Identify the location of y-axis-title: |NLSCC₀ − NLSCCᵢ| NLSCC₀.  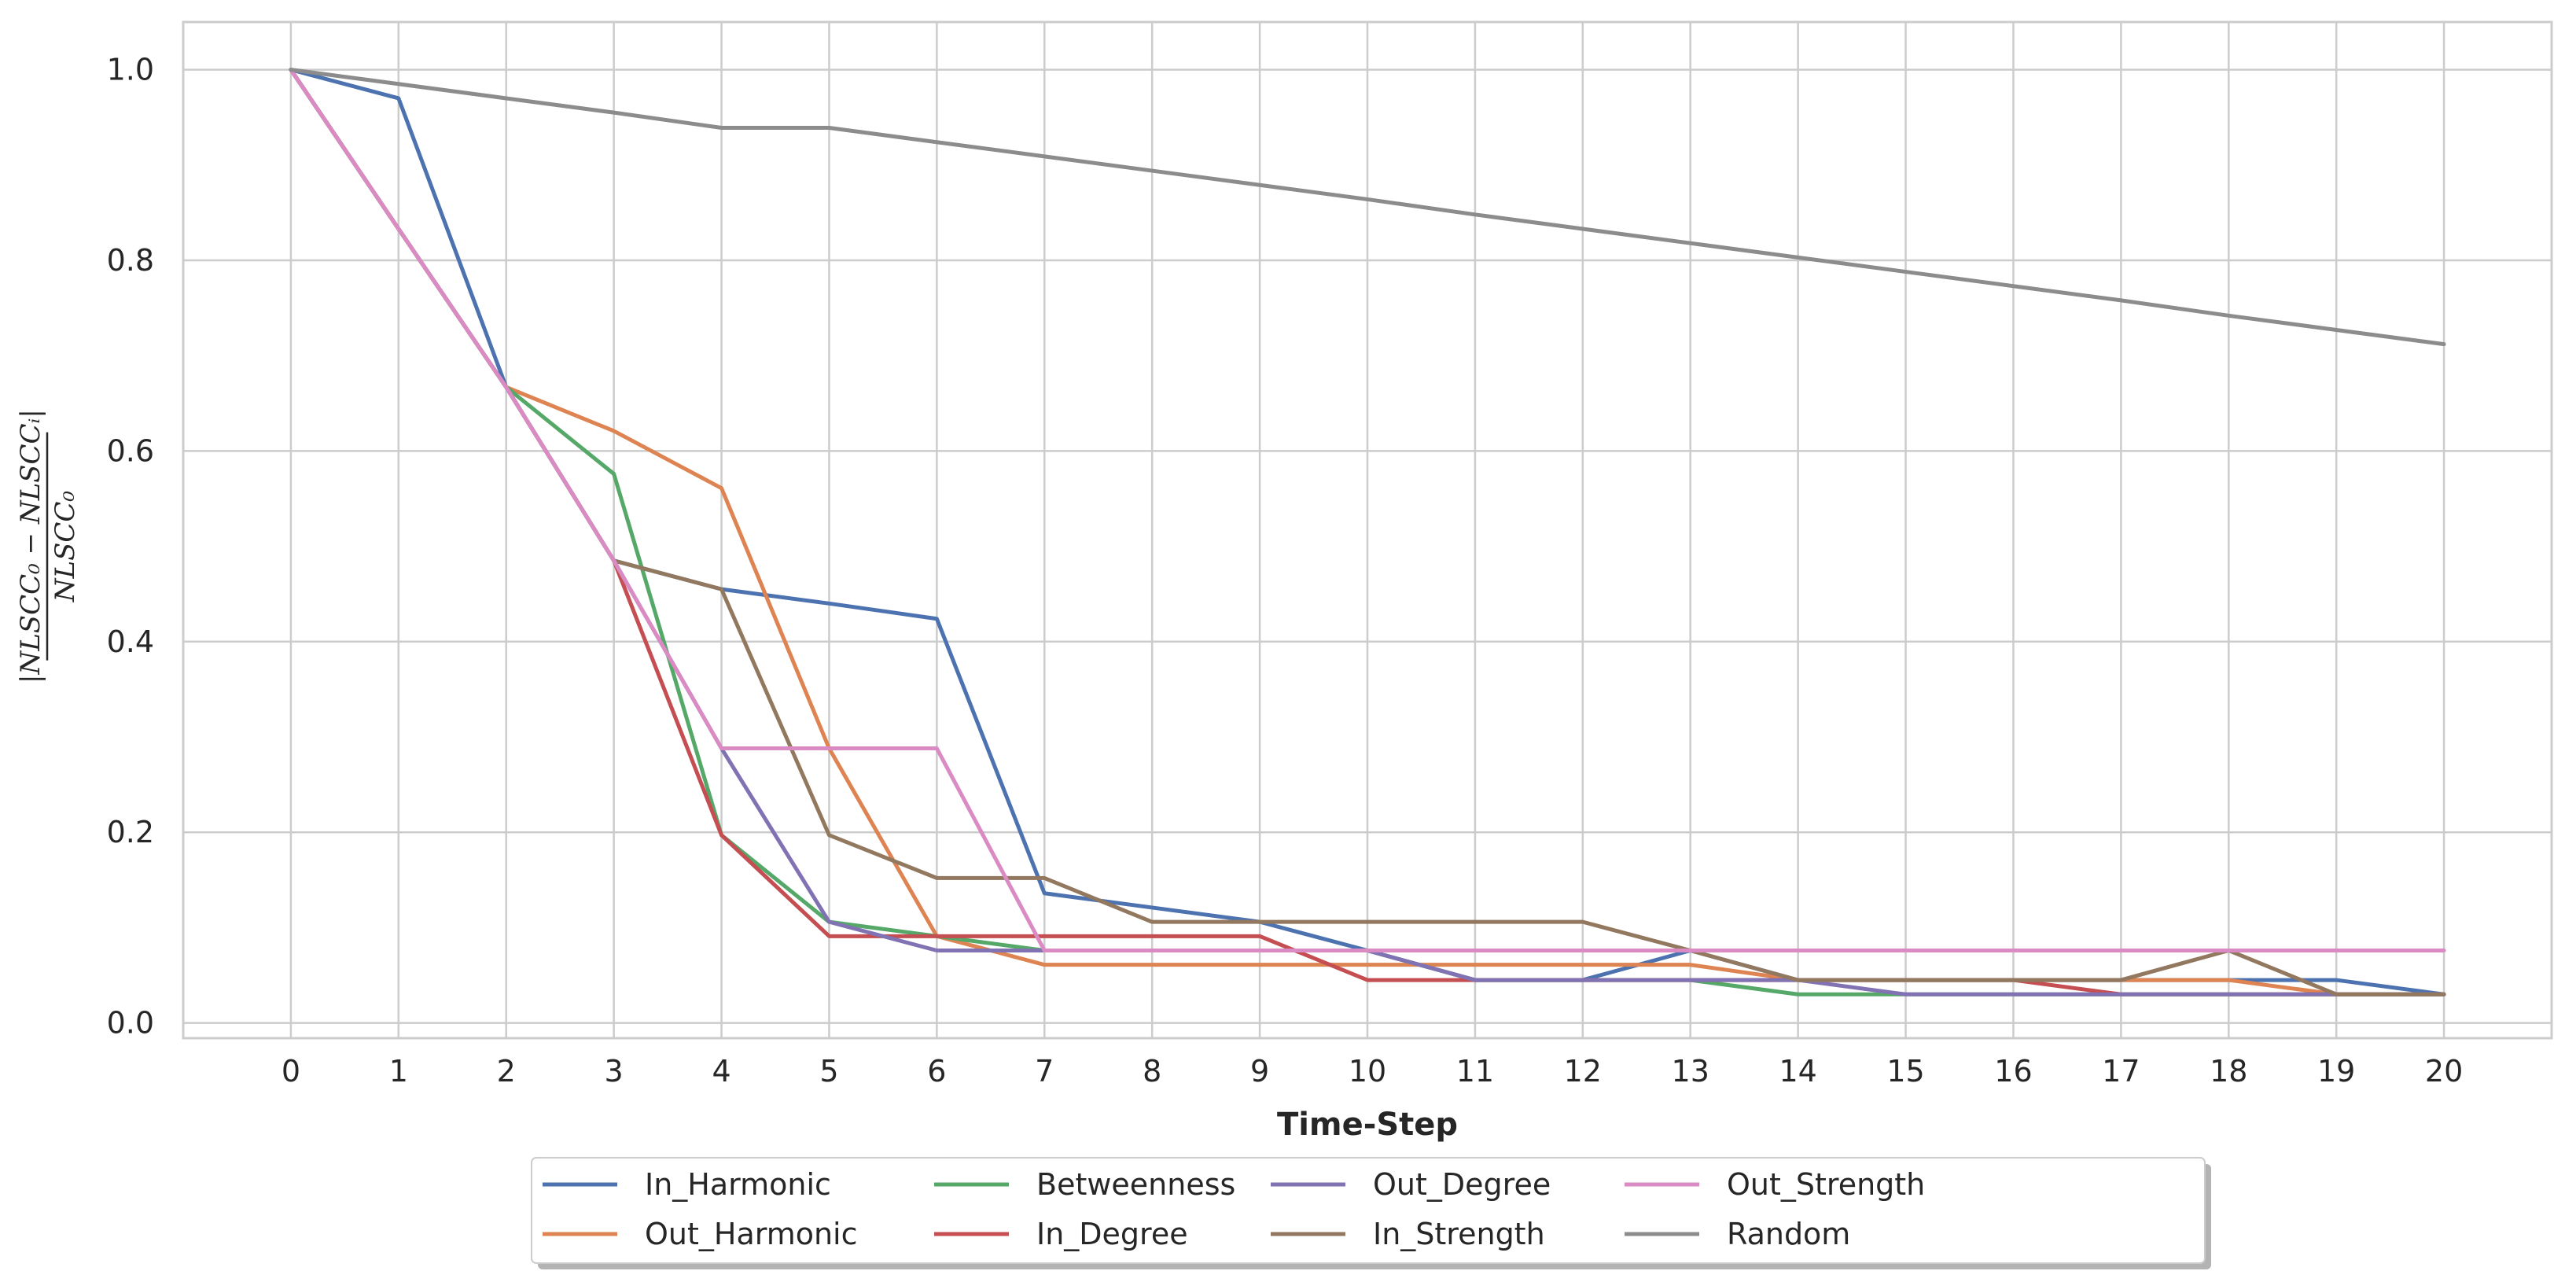
(48, 546).